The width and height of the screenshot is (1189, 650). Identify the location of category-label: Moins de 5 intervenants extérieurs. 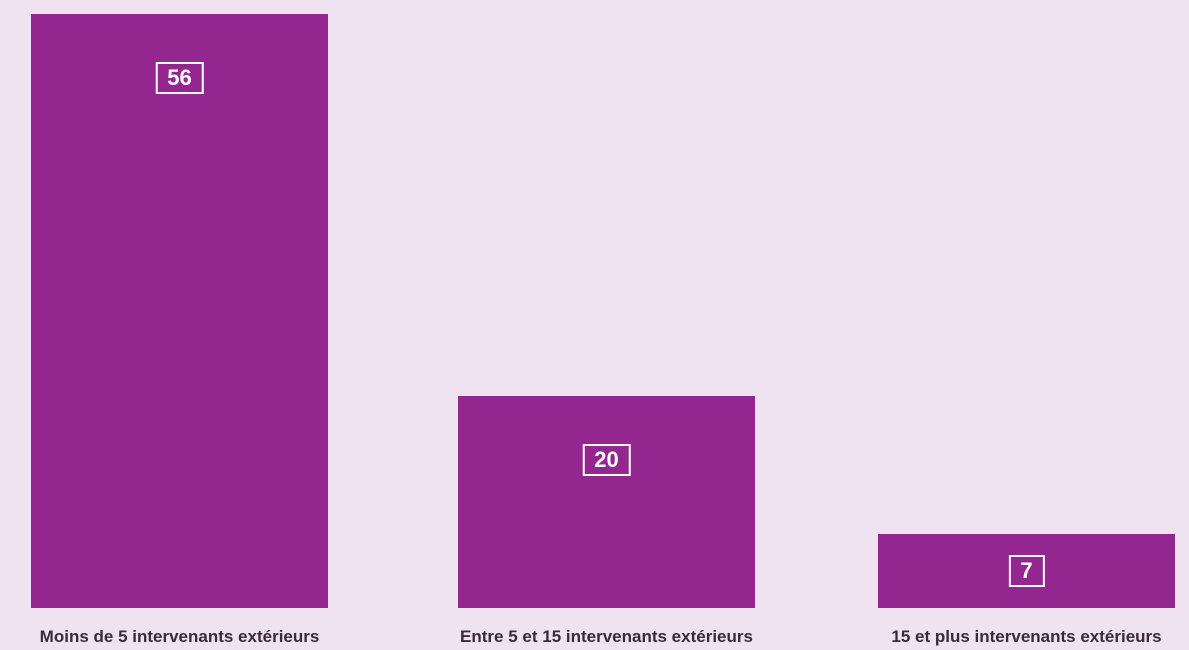
(179, 636).